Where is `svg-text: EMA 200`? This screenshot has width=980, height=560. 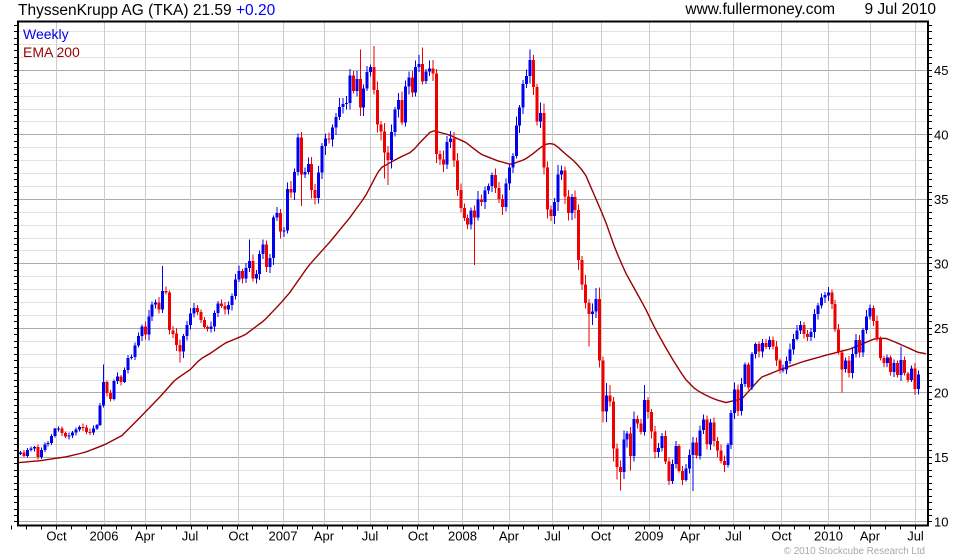
svg-text: EMA 200 is located at coordinates (51, 52).